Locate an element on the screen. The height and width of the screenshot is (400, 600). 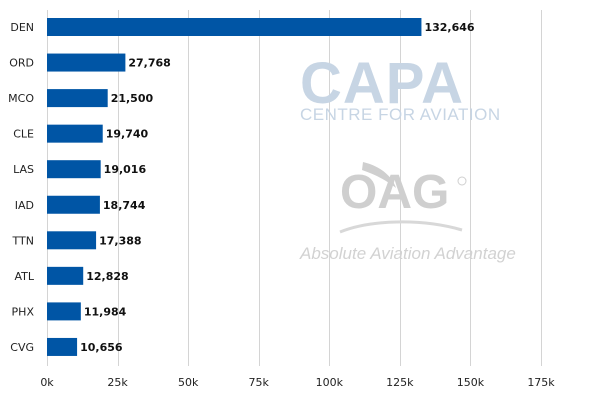
x-tick-label: 125k is located at coordinates (400, 382).